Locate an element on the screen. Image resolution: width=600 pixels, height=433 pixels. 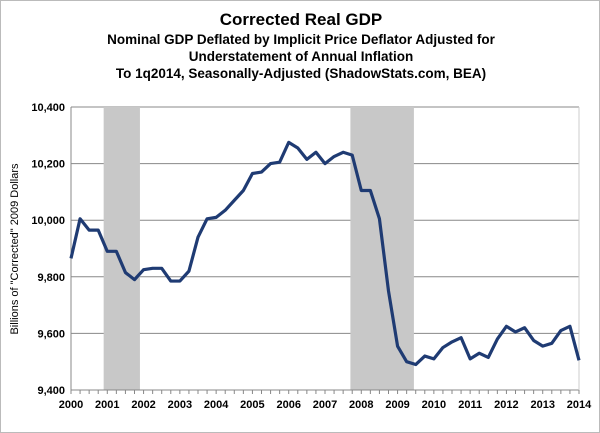
y-tick-label: 9,800 is located at coordinates (51, 278).